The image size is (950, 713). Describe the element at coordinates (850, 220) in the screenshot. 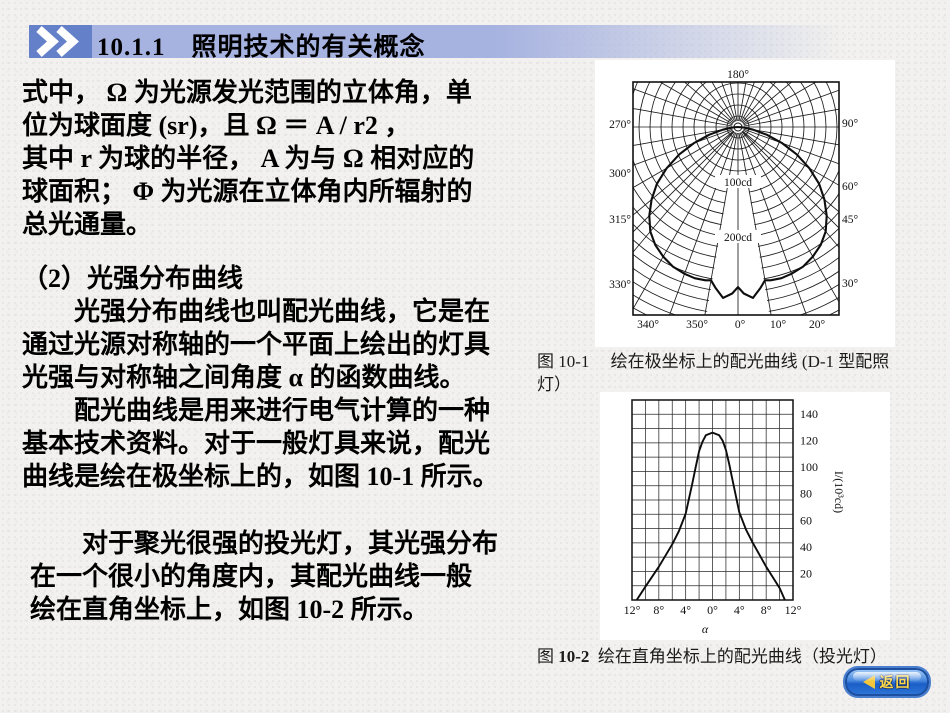

I see `angle-label: 45°` at that location.